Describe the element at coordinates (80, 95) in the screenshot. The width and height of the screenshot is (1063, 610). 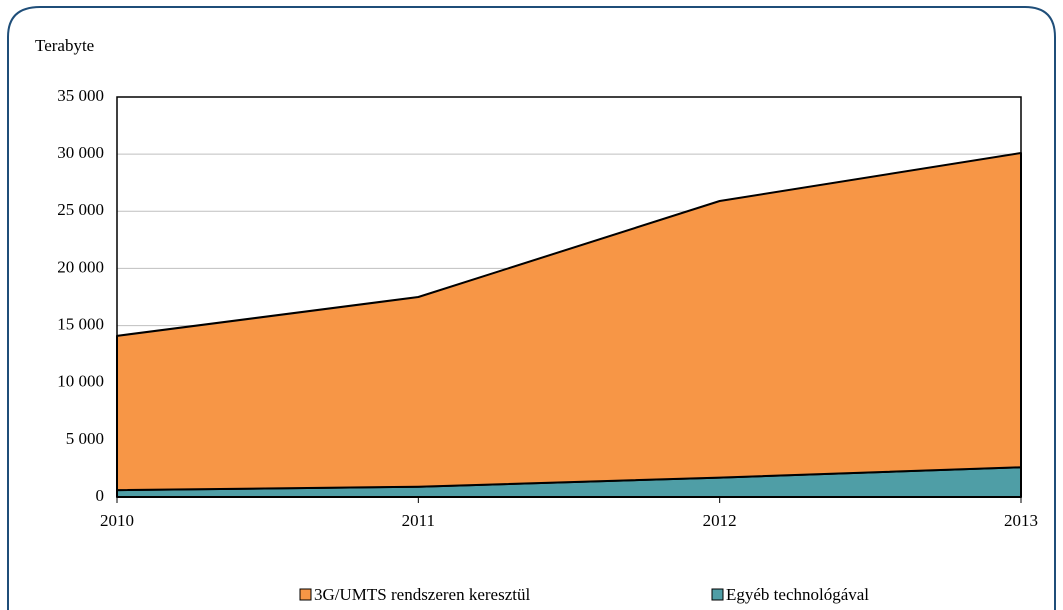
I see `y-tick-label: 35 000` at that location.